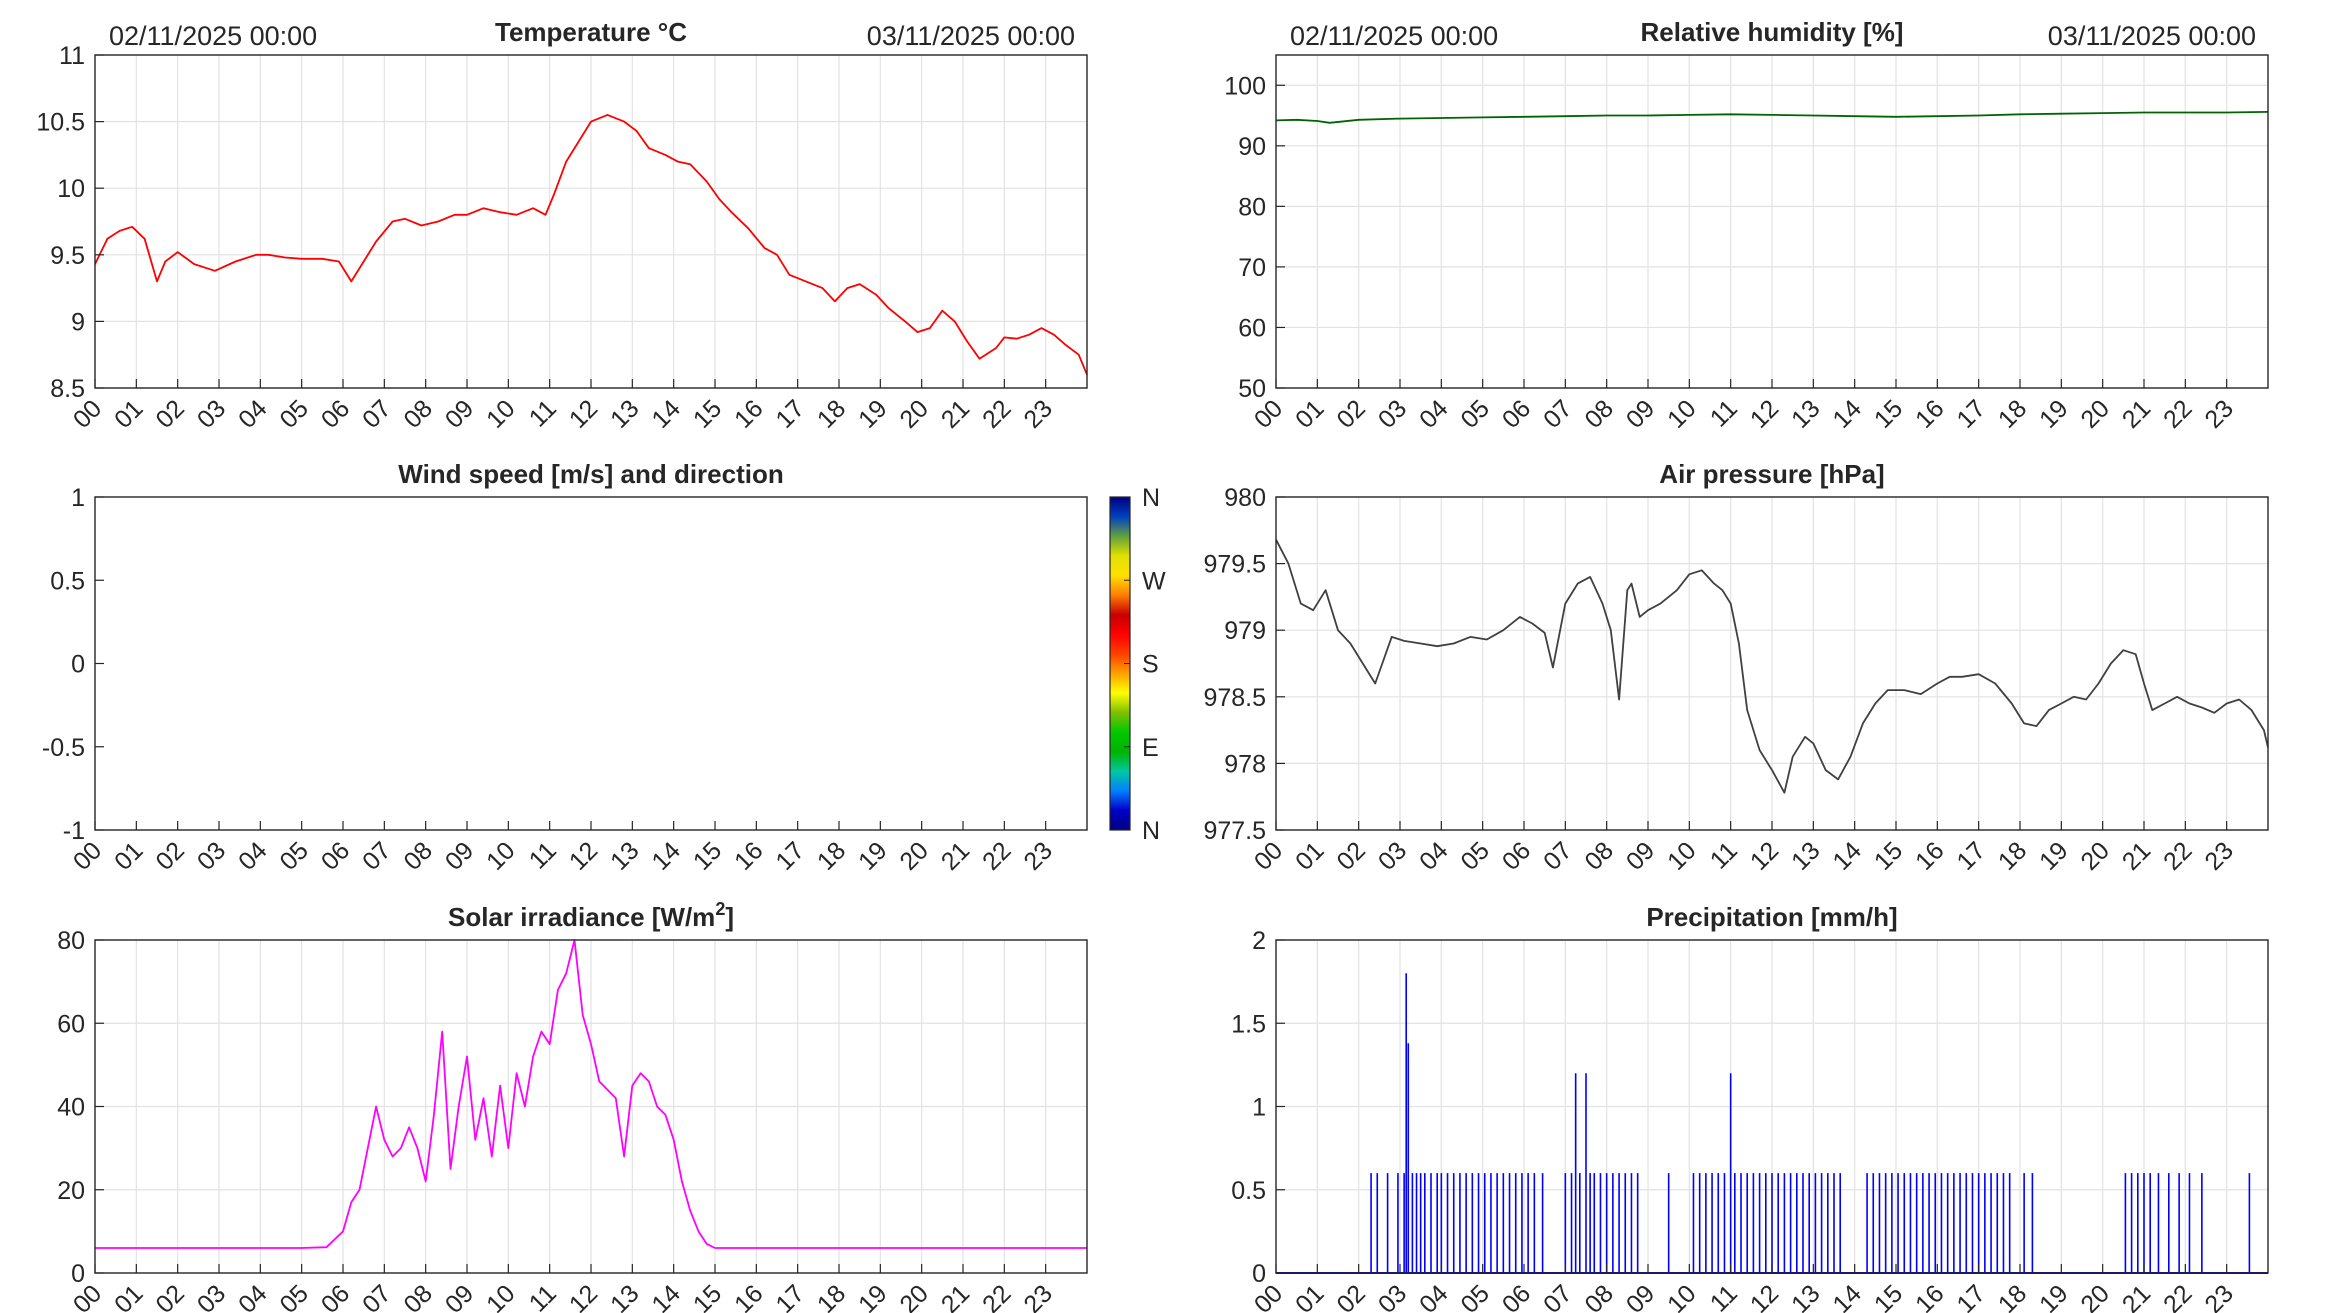 The image size is (2333, 1313). I want to click on solar-title-superscript: 2, so click(720, 909).